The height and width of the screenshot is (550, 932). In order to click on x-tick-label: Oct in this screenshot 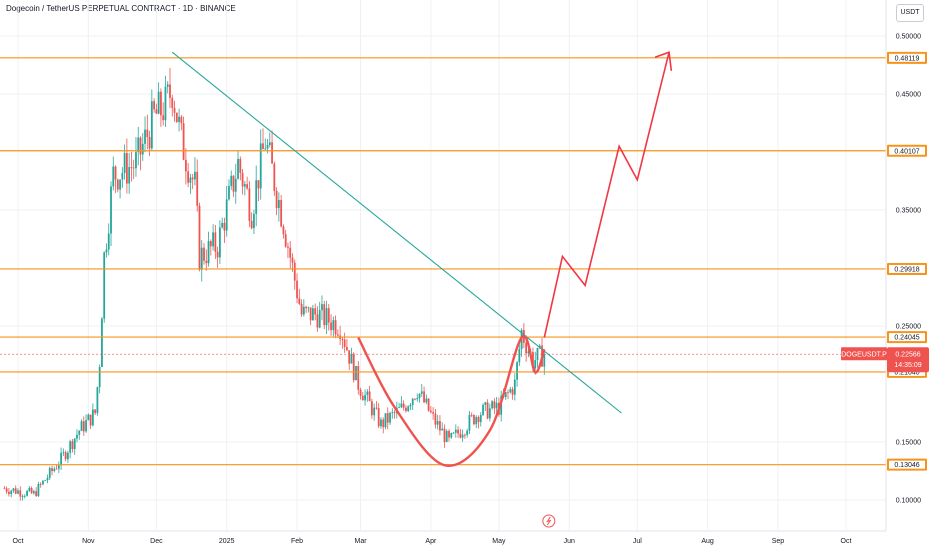, I will do `click(18, 541)`.